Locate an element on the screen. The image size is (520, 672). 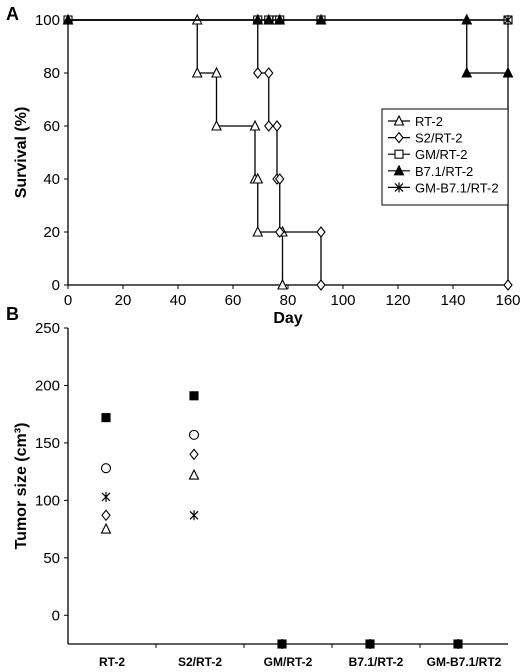
x-tick-label: 160 is located at coordinates (507, 300).